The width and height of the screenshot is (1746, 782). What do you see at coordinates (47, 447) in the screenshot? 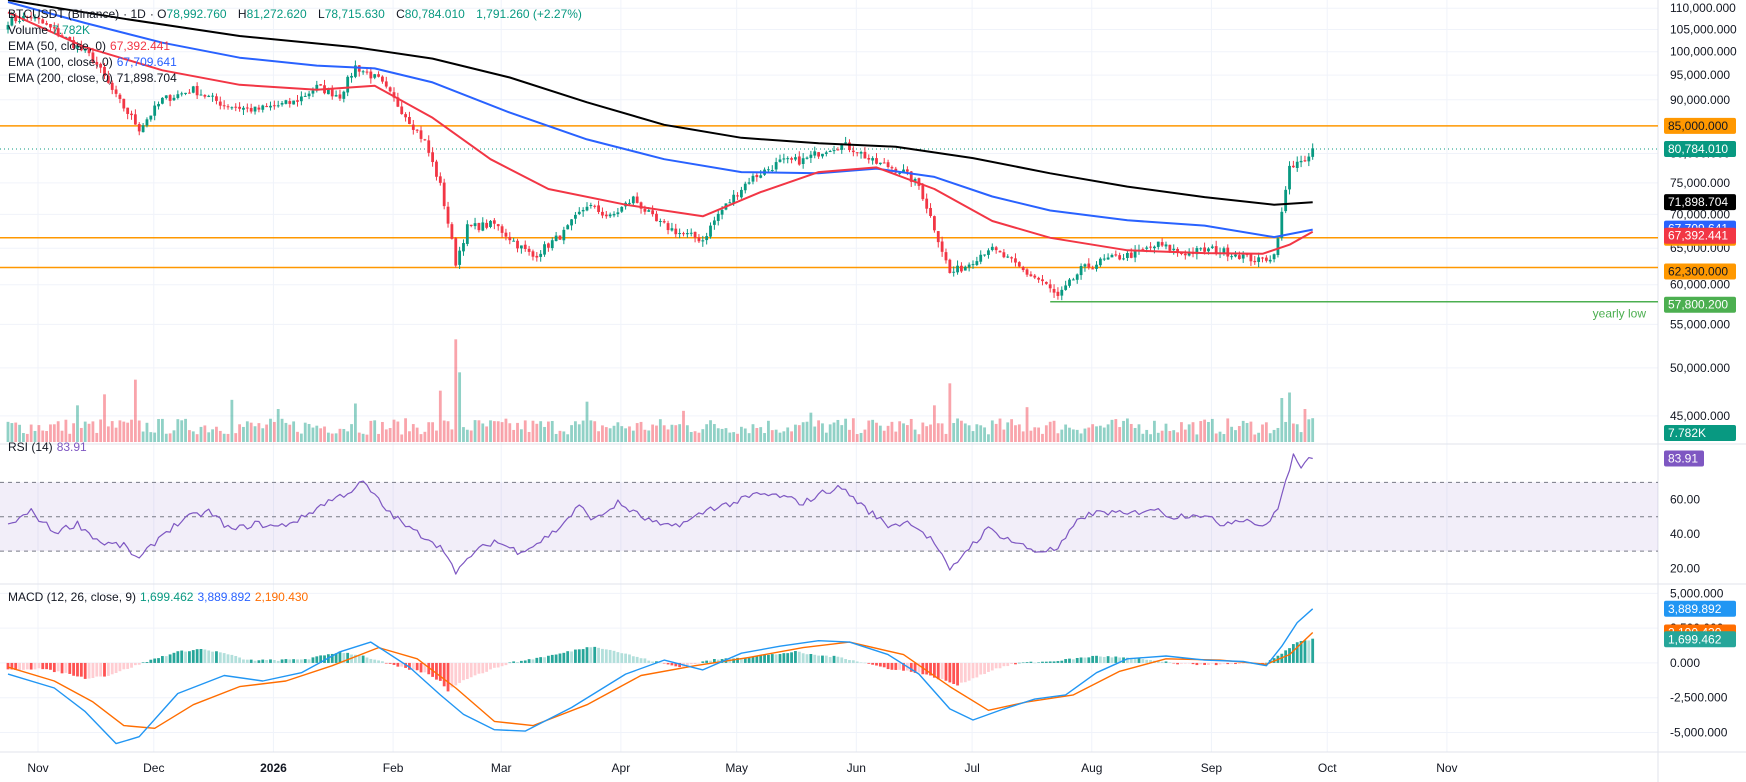
I see `rsi-legend: RSI (14) 83.91` at bounding box center [47, 447].